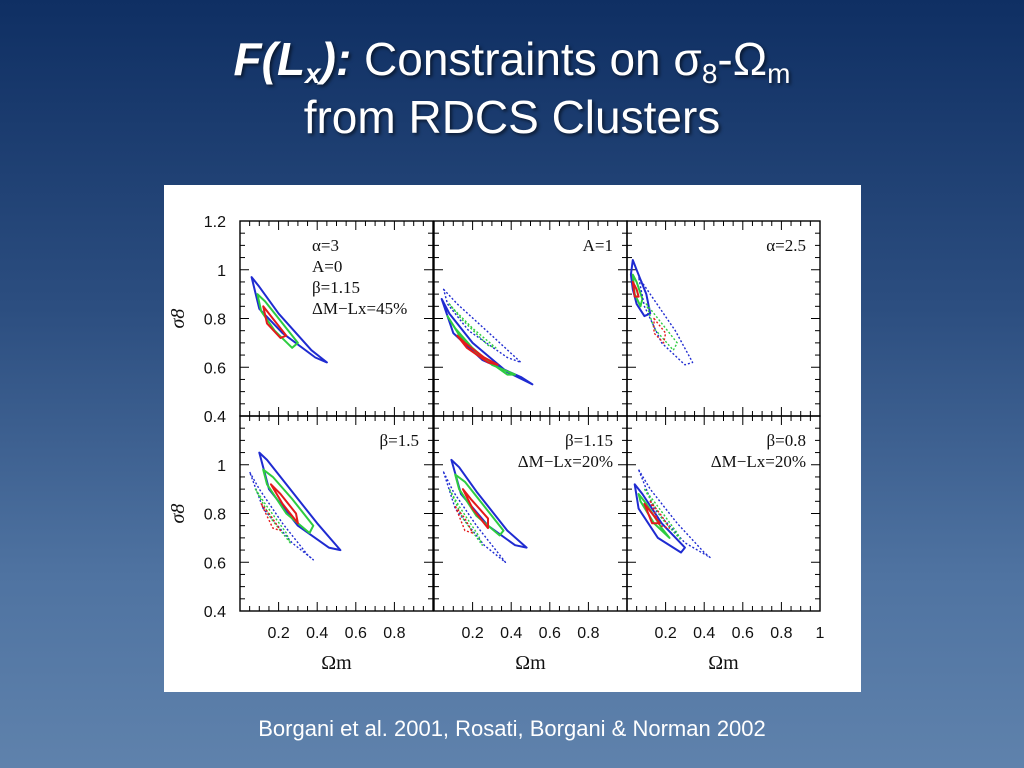 The width and height of the screenshot is (1024, 768). I want to click on panel-label: β=1.5, so click(400, 440).